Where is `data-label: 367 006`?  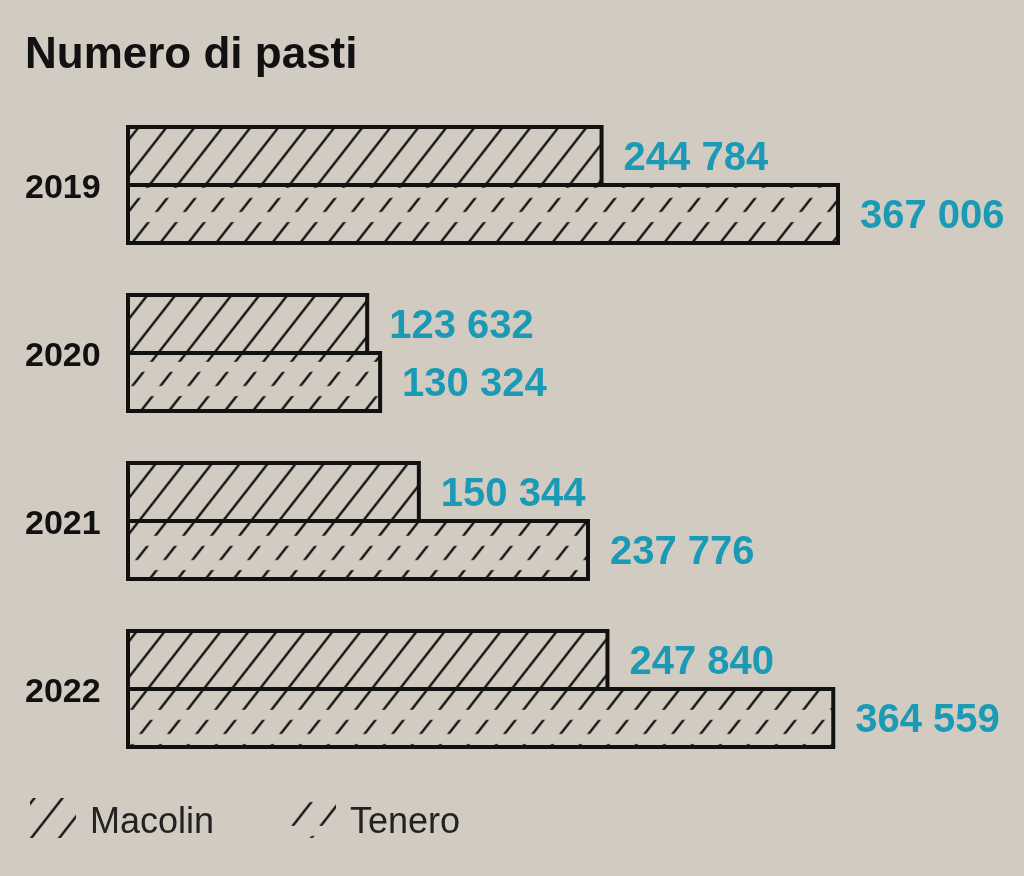
data-label: 367 006 is located at coordinates (932, 214).